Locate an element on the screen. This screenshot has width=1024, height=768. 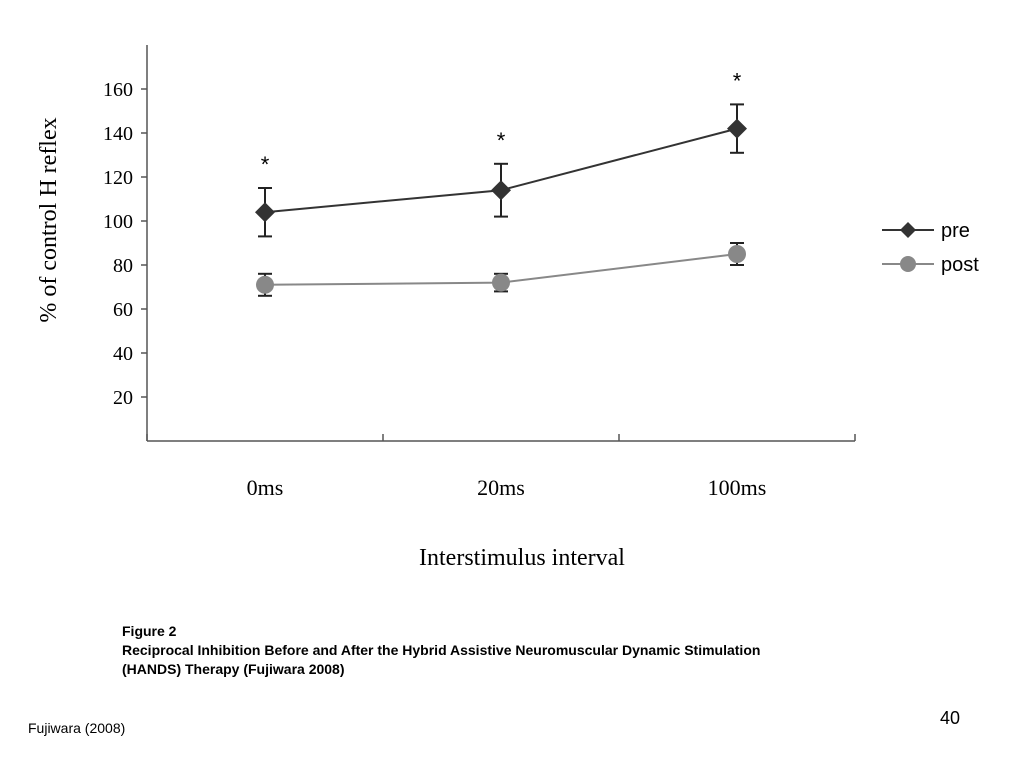
y-tick-label: 160 is located at coordinates (118, 90).